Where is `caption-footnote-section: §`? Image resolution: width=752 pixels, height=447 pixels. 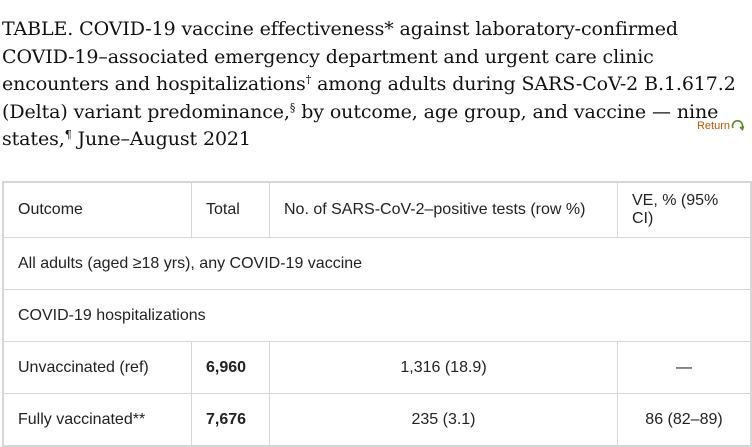
caption-footnote-section: § is located at coordinates (292, 107).